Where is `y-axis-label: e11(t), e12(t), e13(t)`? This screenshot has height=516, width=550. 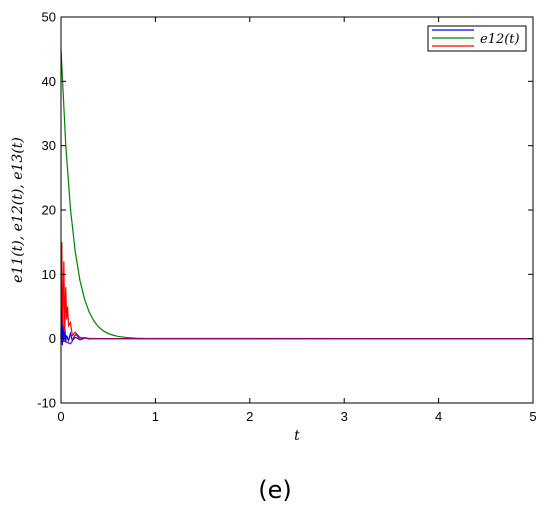 y-axis-label: e11(t), e12(t), e13(t) is located at coordinates (18, 210).